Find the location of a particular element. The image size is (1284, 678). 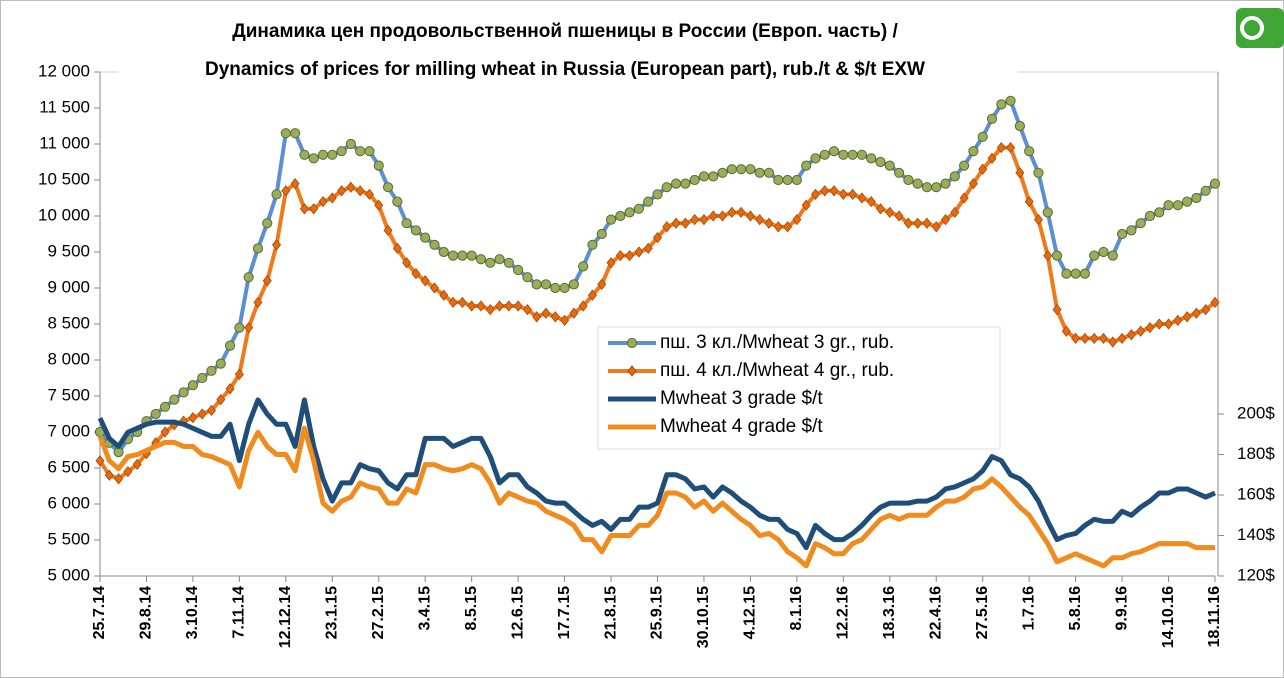

legend-label: пш. 4 кл./Mwheat 4 gr., rub. is located at coordinates (777, 370).